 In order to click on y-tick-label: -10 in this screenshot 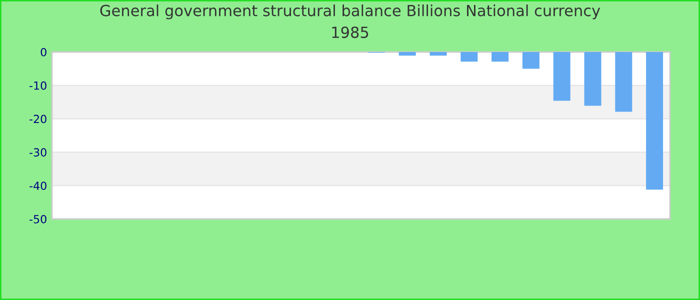, I will do `click(38, 85)`.